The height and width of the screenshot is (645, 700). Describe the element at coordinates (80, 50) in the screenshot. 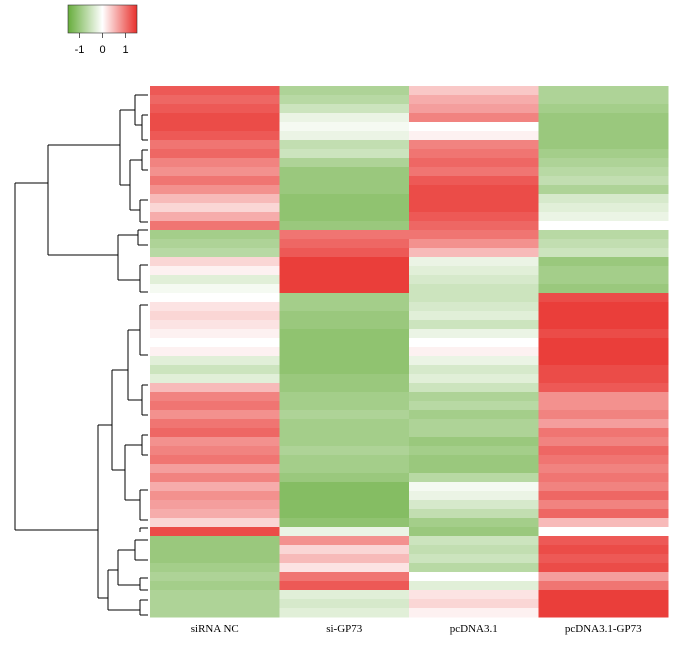

I see `colorbar-tick-label: -1` at that location.